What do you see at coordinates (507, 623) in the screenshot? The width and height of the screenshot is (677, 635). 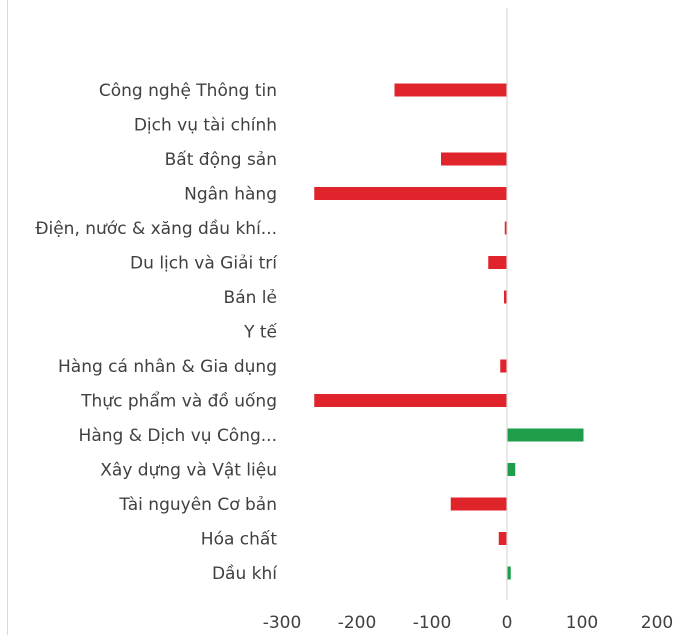 I see `x-tick-label: 0` at bounding box center [507, 623].